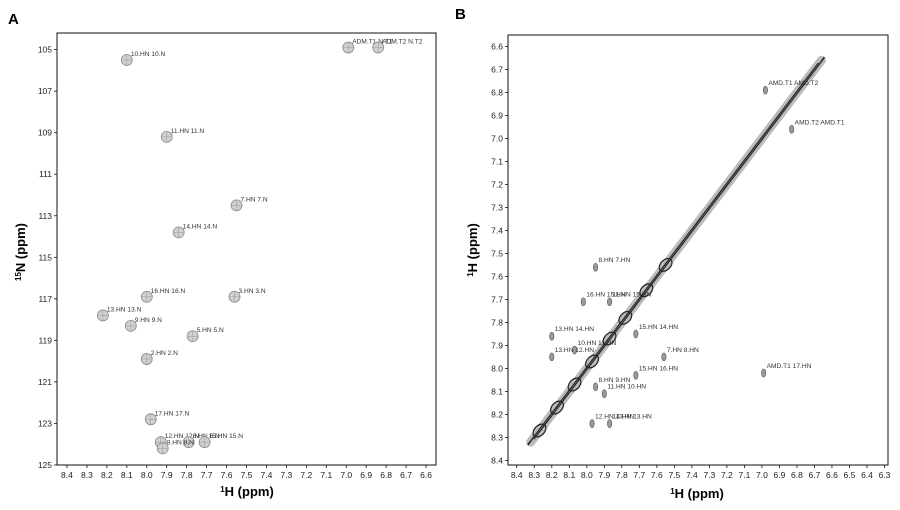  I want to click on y-tick-label: 7.4, so click(497, 230).